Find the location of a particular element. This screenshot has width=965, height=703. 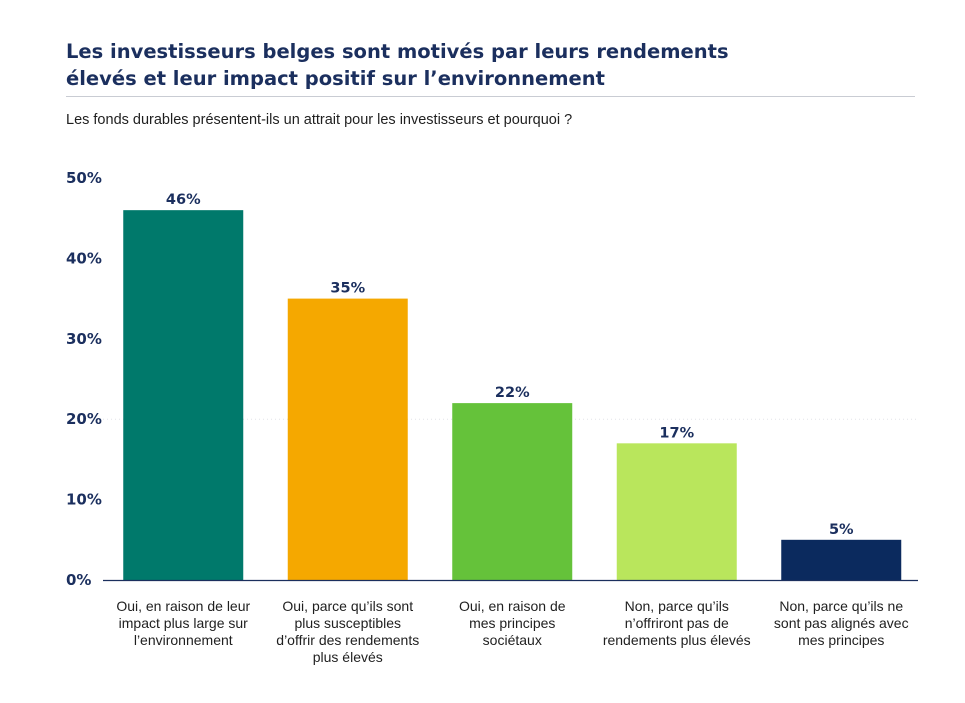

y-tick-label: 10% is located at coordinates (84, 500).